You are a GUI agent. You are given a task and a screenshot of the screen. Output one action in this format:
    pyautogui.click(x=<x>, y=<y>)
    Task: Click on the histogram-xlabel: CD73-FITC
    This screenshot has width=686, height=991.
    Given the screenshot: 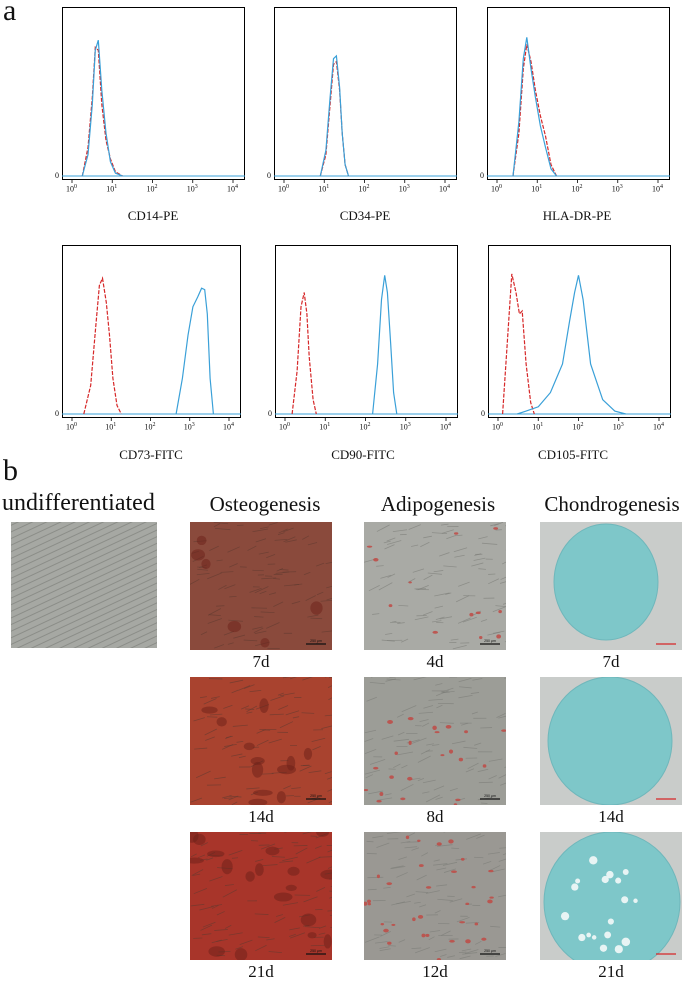 What is the action you would take?
    pyautogui.click(x=151, y=454)
    